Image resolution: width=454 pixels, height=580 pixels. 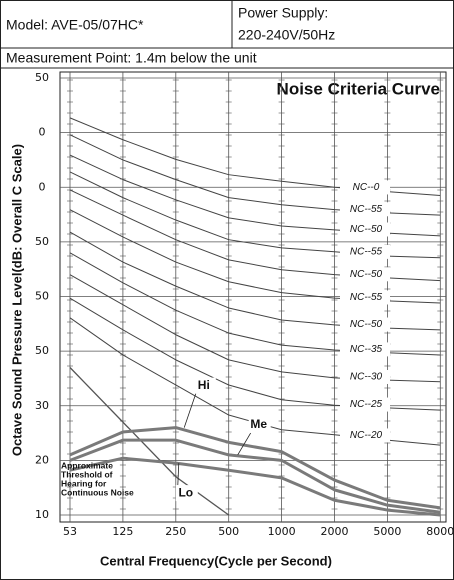 I want to click on power-supply: 220-240V/50Hz, so click(x=286, y=35).